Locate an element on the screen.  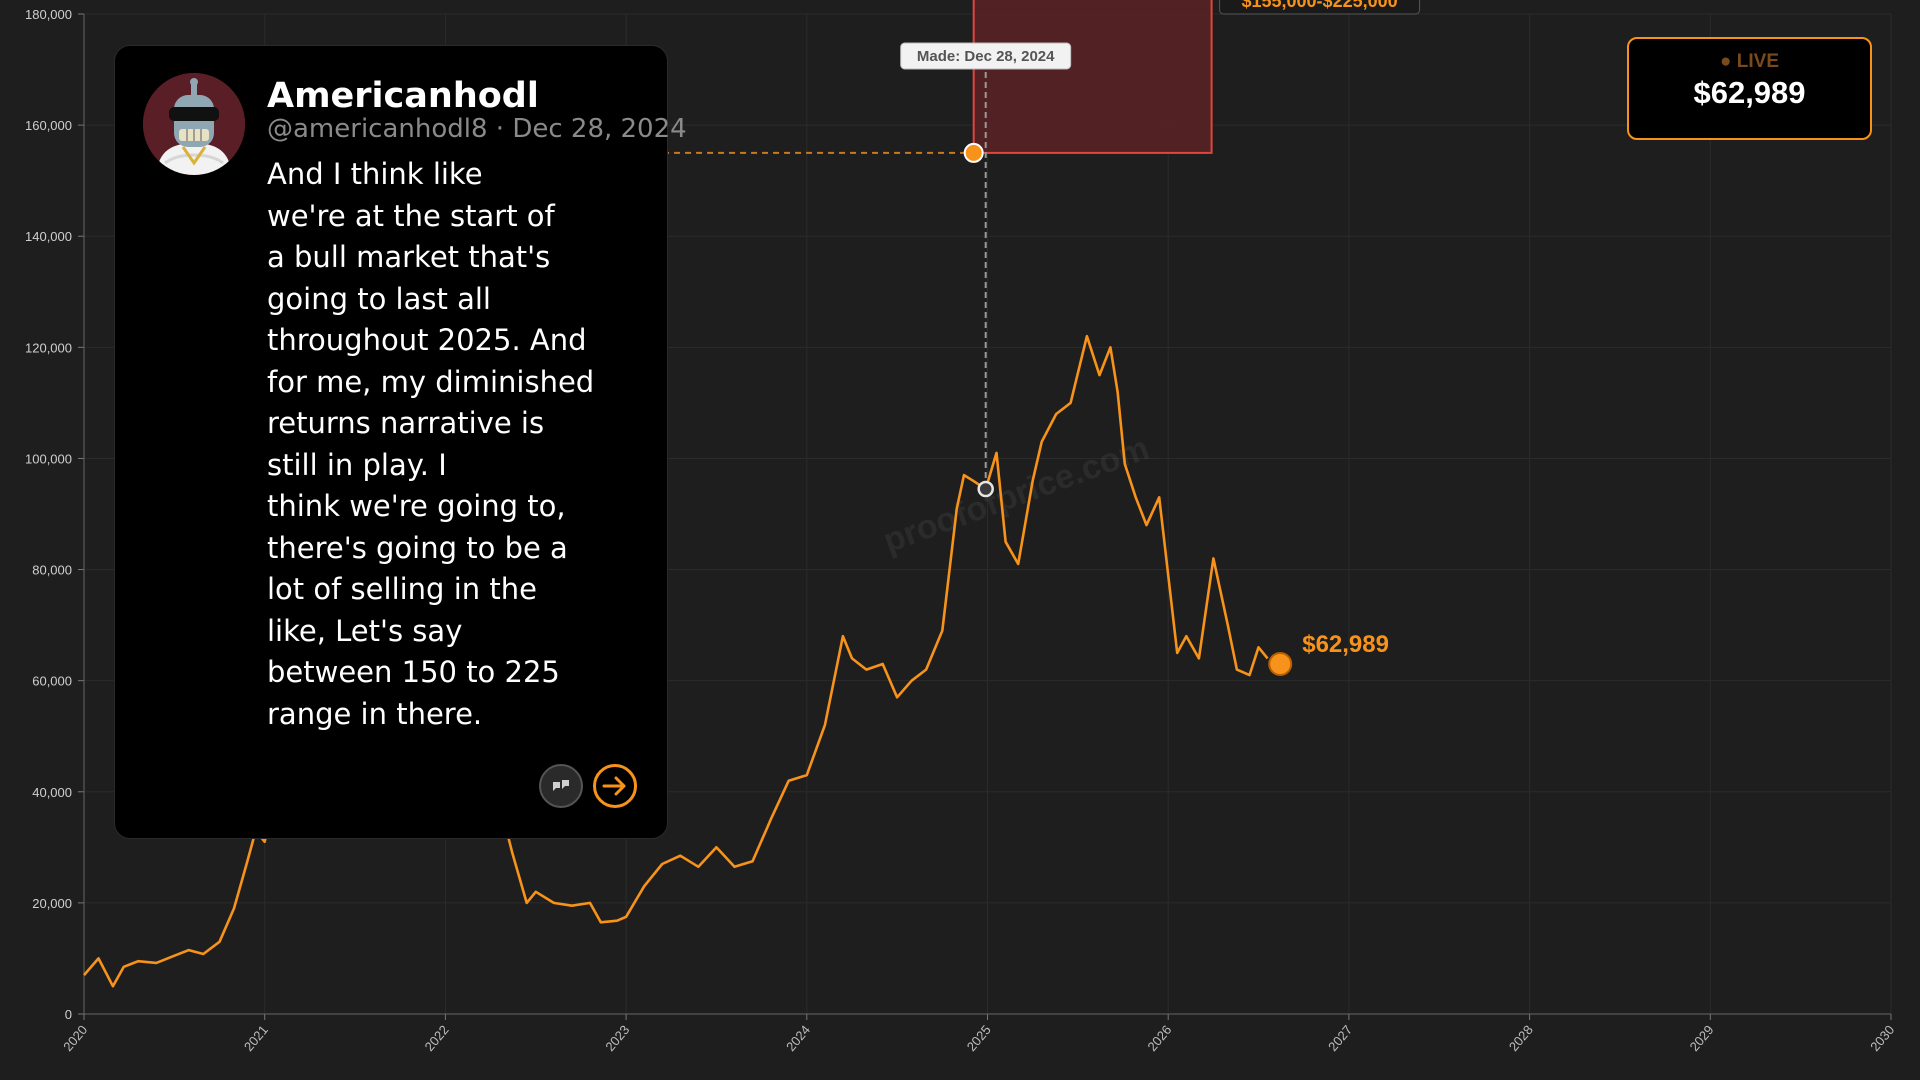
x-tick-label: 2025 is located at coordinates (979, 1038).